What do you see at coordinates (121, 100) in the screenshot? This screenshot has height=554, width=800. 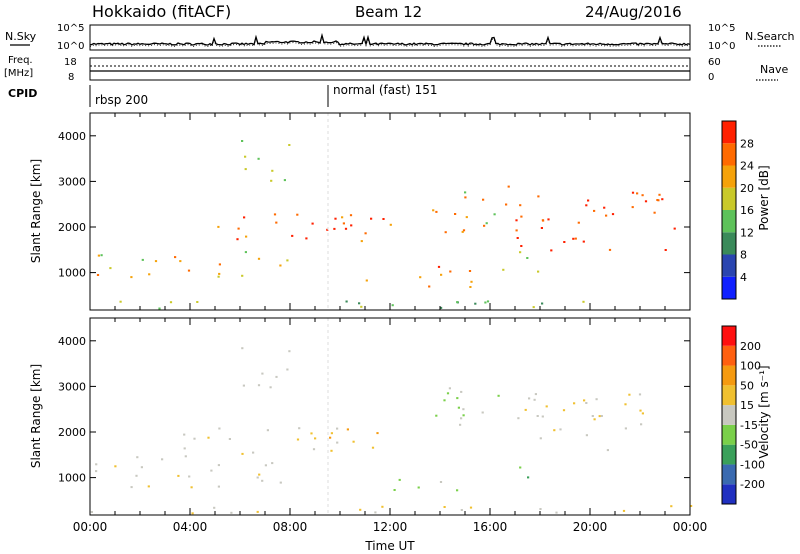 I see `cpid-text-1: rbsp 200` at bounding box center [121, 100].